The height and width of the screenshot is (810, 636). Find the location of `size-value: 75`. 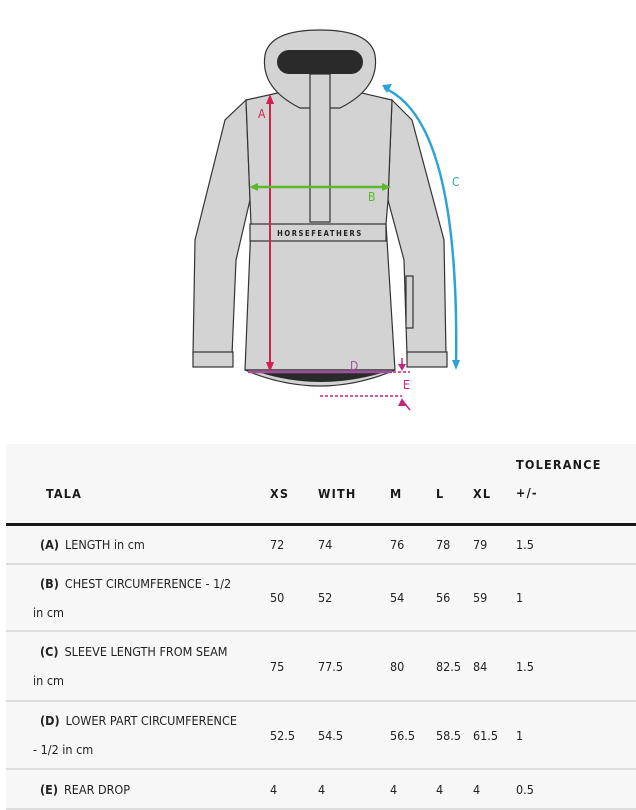

size-value: 75 is located at coordinates (277, 666).